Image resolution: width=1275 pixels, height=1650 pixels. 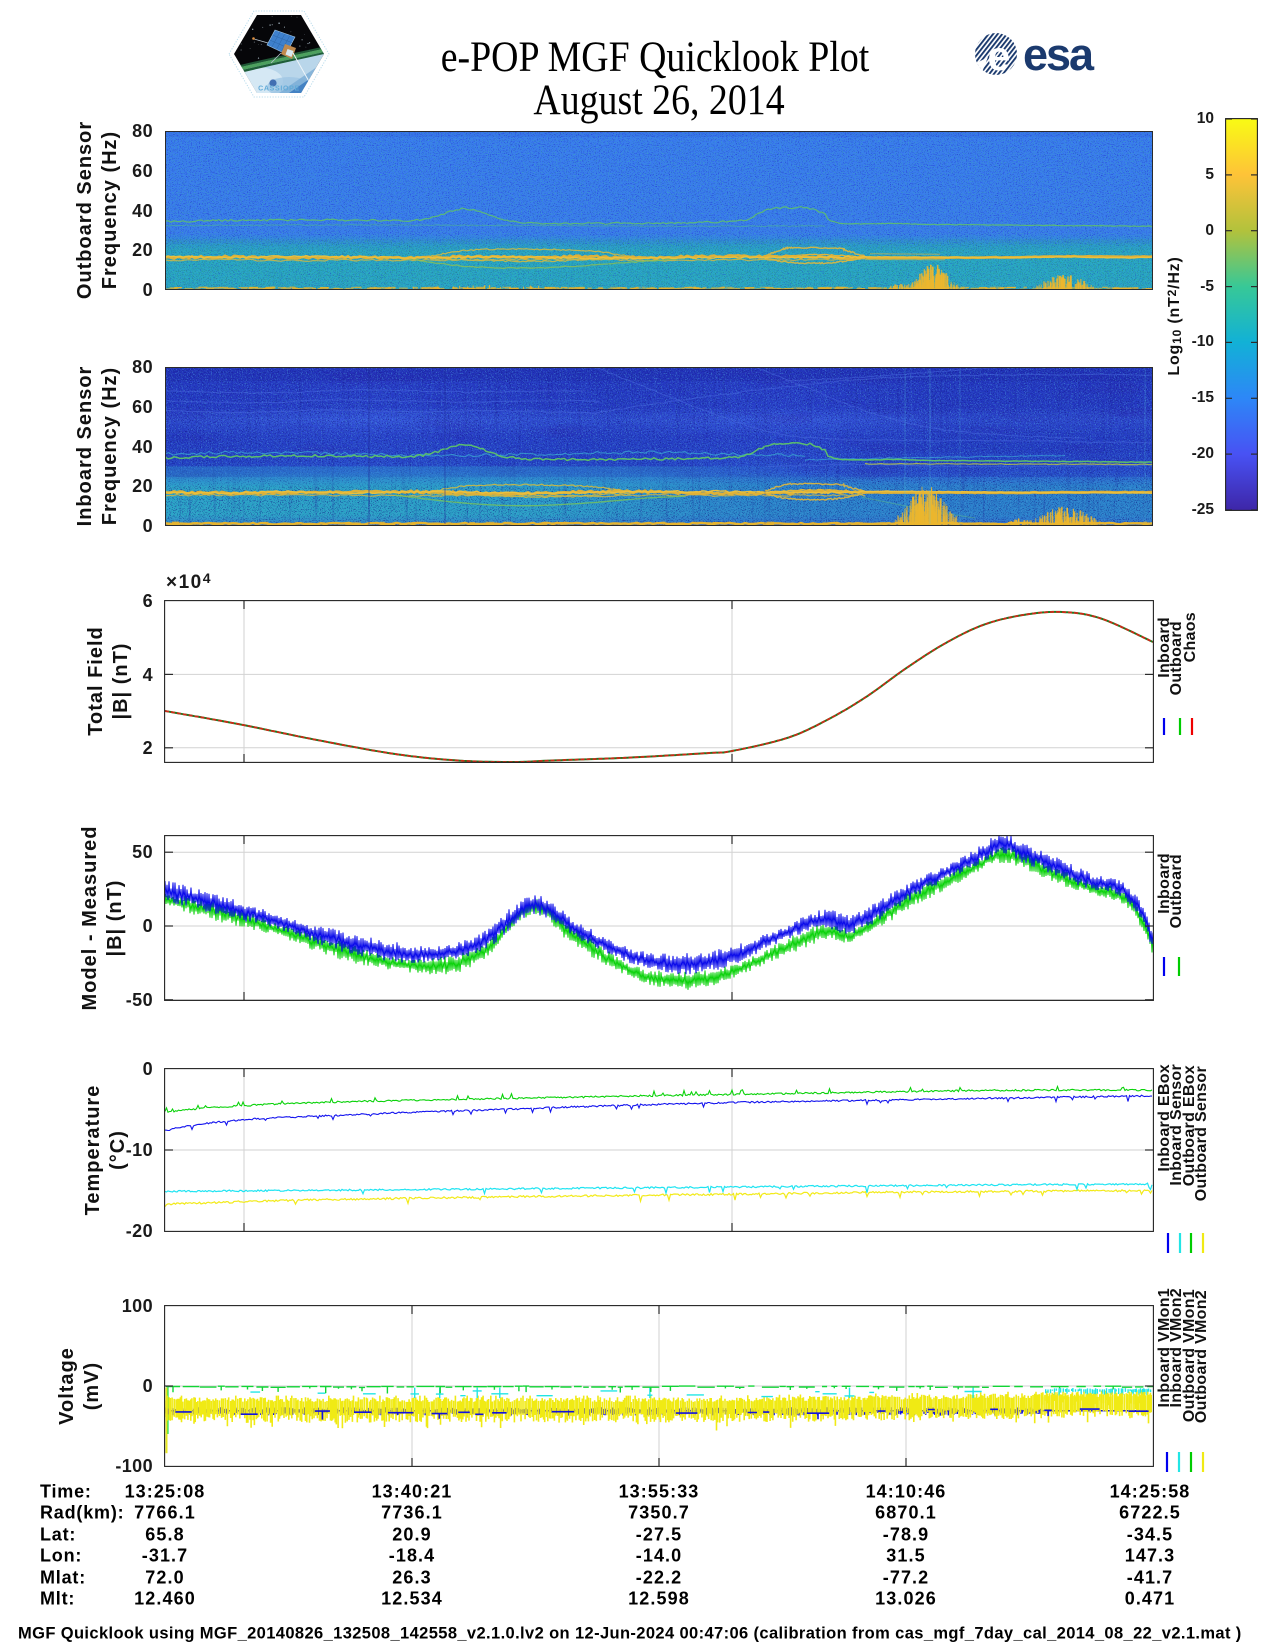 I want to click on svg-text: e, so click(x=999, y=56).